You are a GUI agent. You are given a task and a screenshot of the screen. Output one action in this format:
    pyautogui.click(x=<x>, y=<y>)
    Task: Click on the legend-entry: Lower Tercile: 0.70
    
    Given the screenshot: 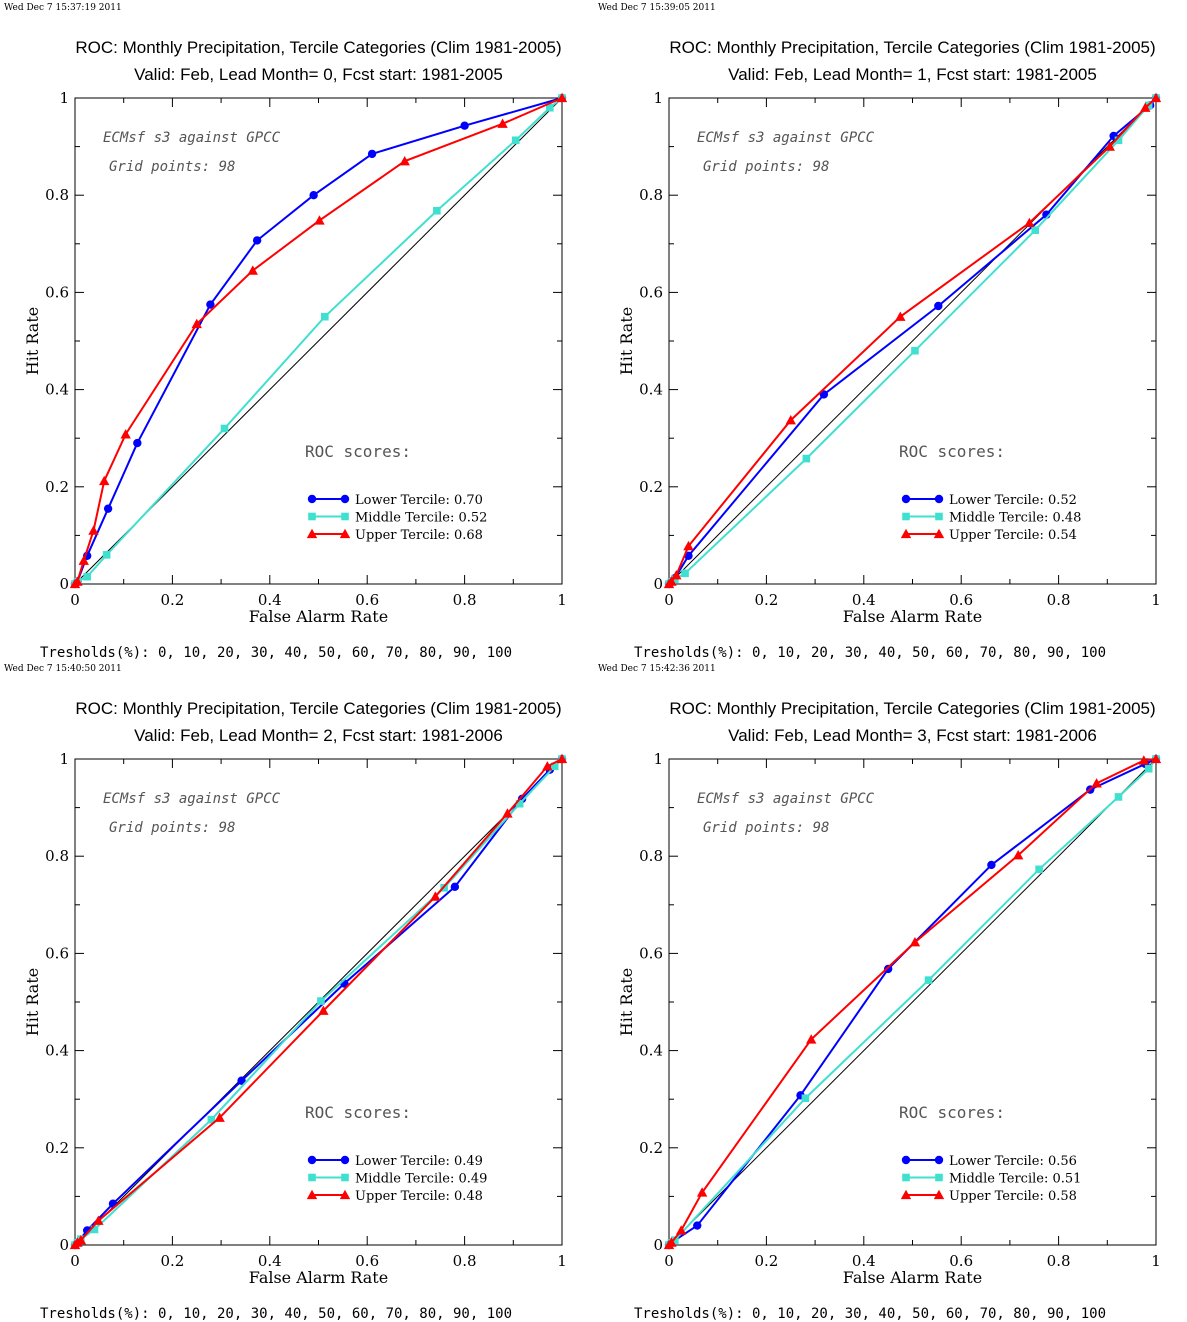 What is the action you would take?
    pyautogui.click(x=419, y=500)
    